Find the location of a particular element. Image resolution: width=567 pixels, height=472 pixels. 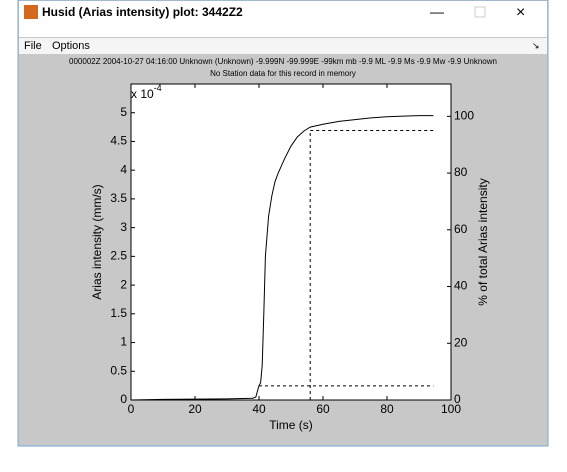

app-icon is located at coordinates (31, 12).